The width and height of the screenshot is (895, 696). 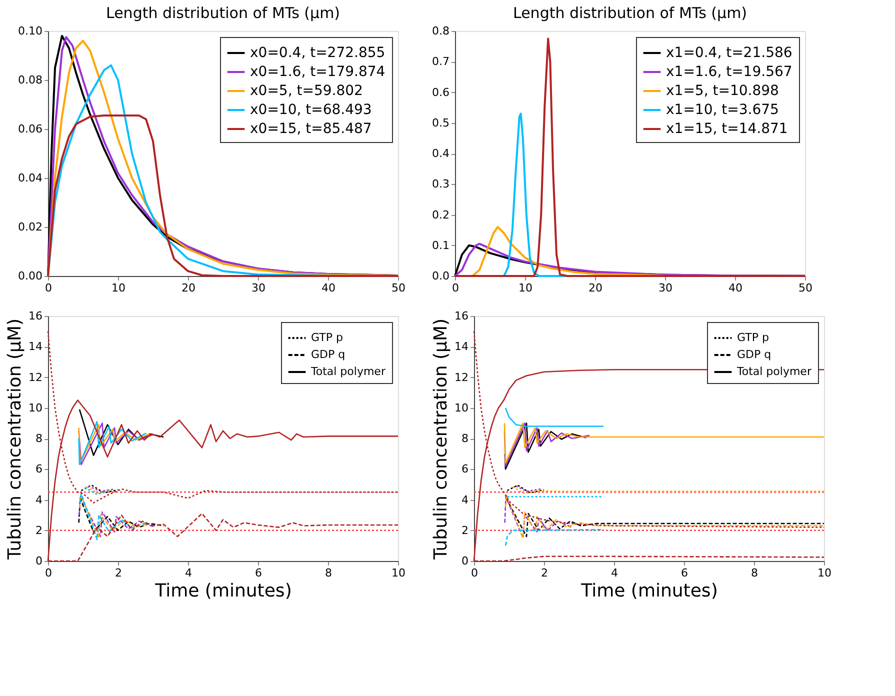 What do you see at coordinates (30, 31) in the screenshot?
I see `y-tick-label: 0.10` at bounding box center [30, 31].